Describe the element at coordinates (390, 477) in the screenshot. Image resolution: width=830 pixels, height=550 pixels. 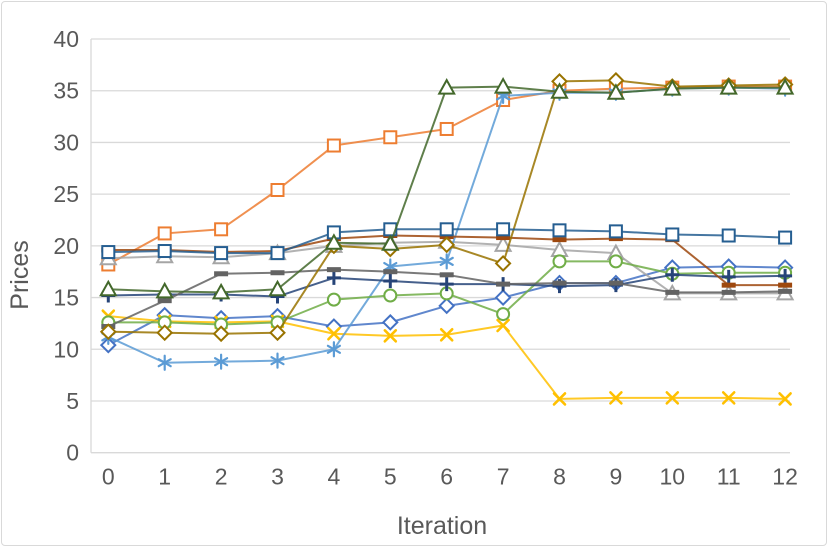
I see `x-tick-label: 5` at that location.